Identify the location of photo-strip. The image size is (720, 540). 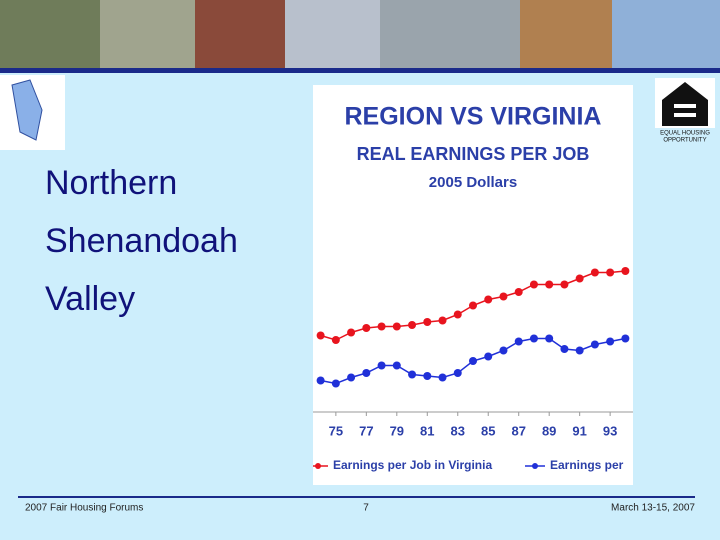
(360, 36).